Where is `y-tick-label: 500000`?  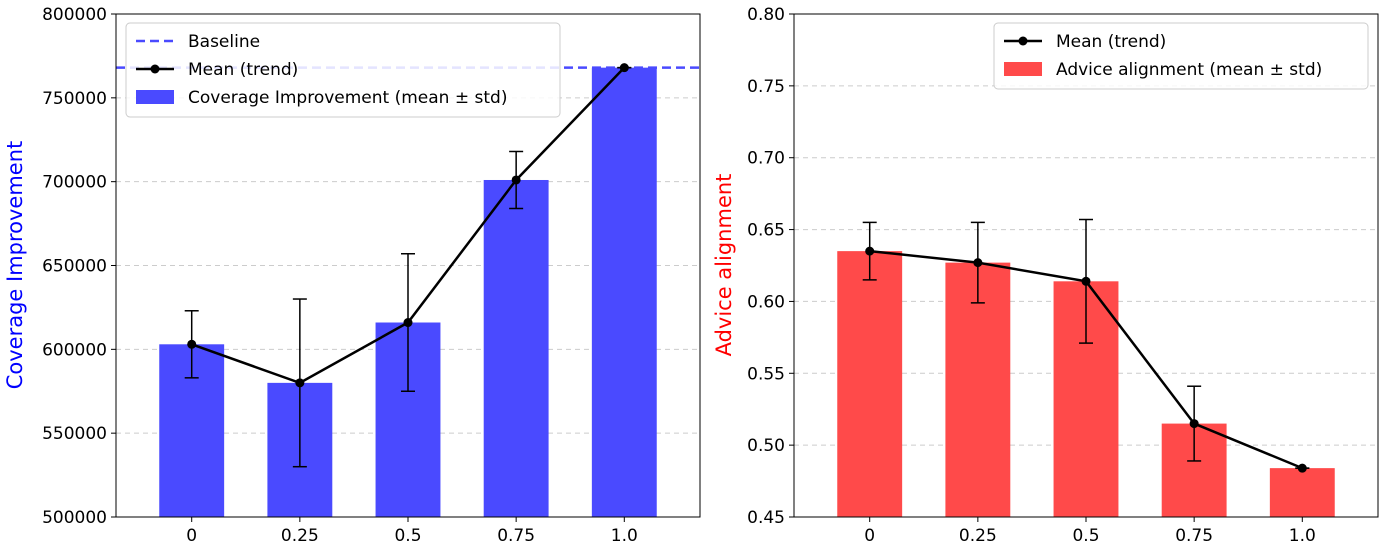 y-tick-label: 500000 is located at coordinates (74, 518).